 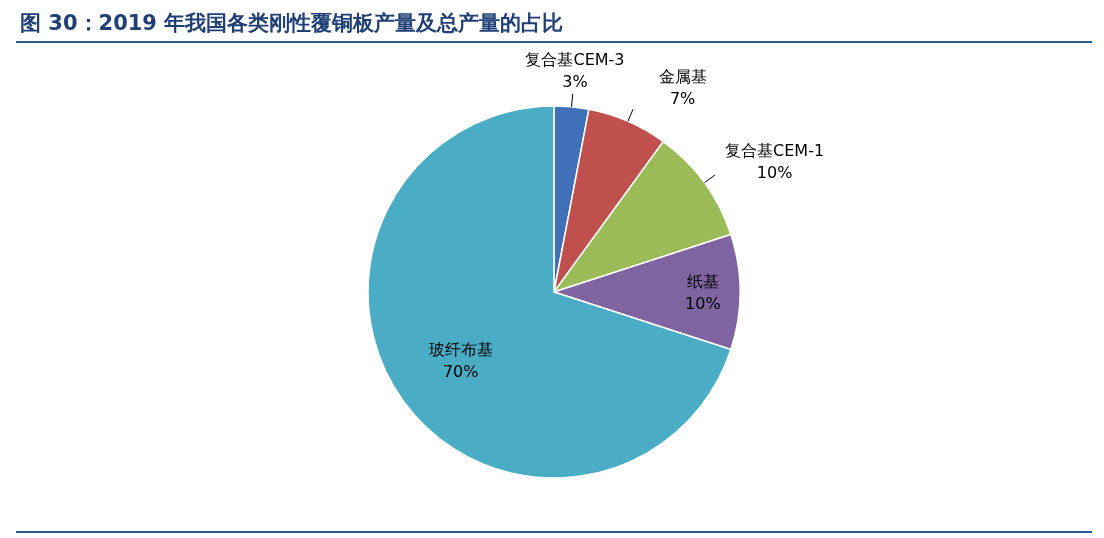 What do you see at coordinates (775, 150) in the screenshot?
I see `slice-label: 复合基CEM-1` at bounding box center [775, 150].